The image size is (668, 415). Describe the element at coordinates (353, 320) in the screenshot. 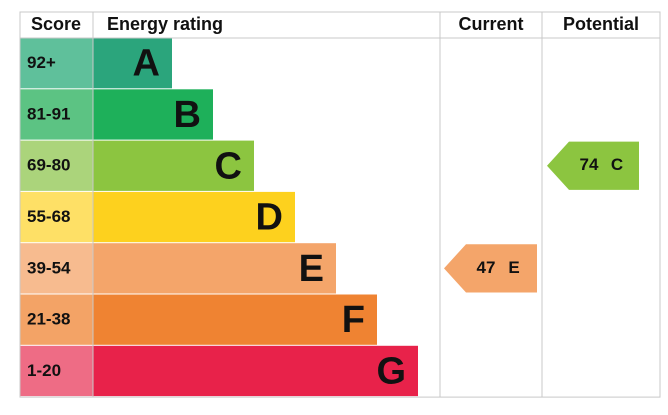

I see `rating-letter: F` at that location.